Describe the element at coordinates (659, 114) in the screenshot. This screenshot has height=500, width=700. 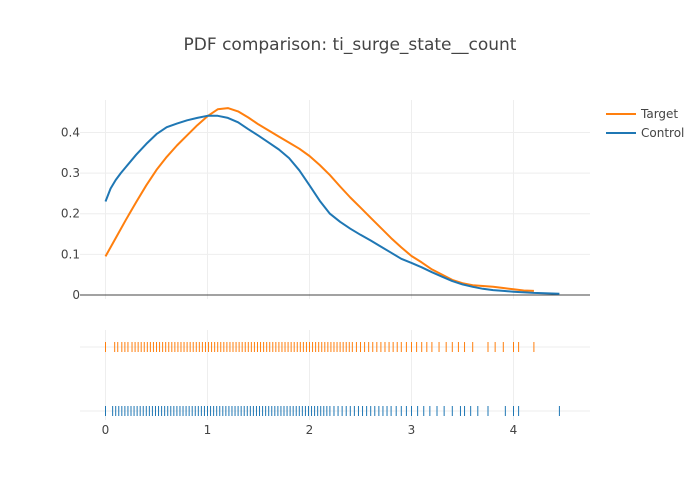
I see `legend-label: Target` at that location.